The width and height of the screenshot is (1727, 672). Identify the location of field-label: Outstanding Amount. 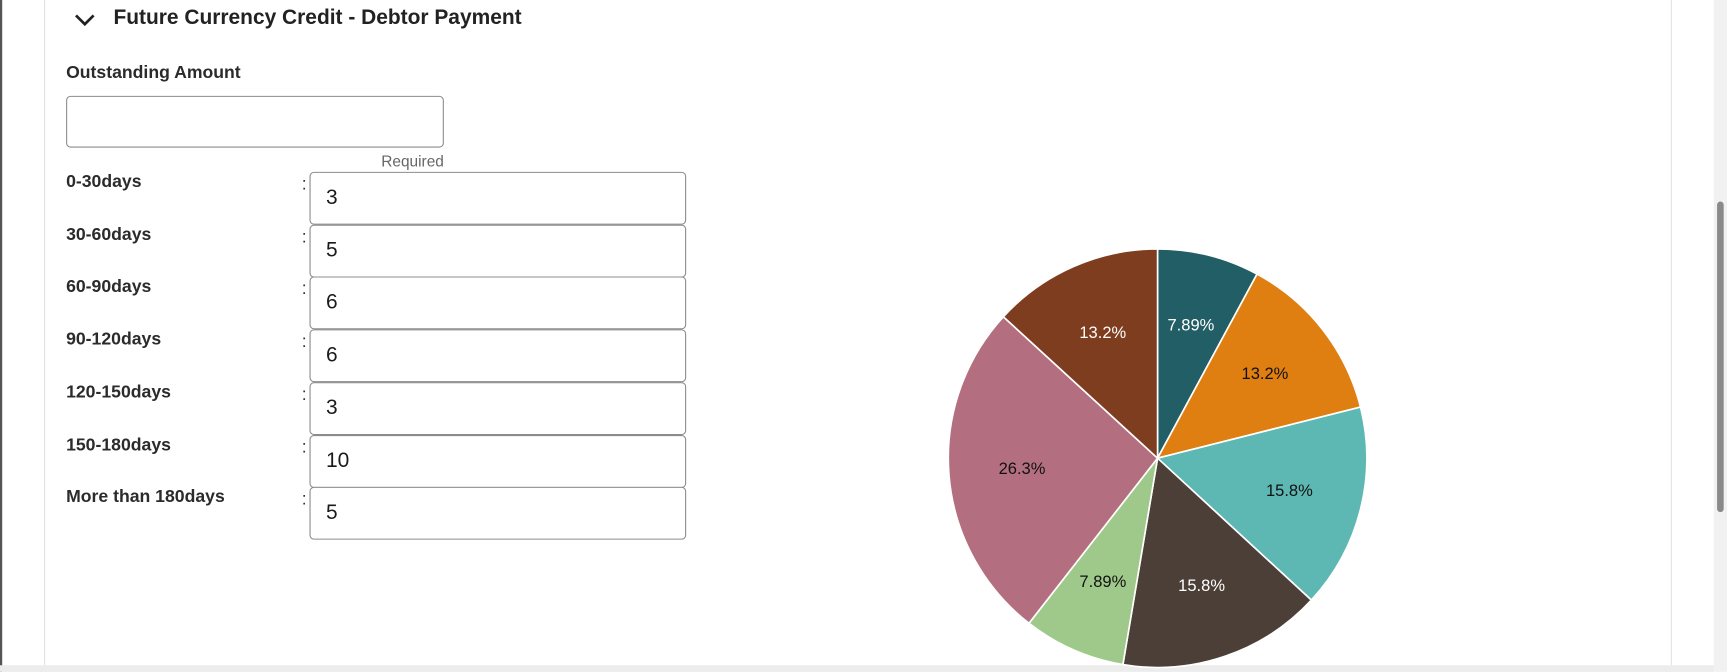
(153, 73).